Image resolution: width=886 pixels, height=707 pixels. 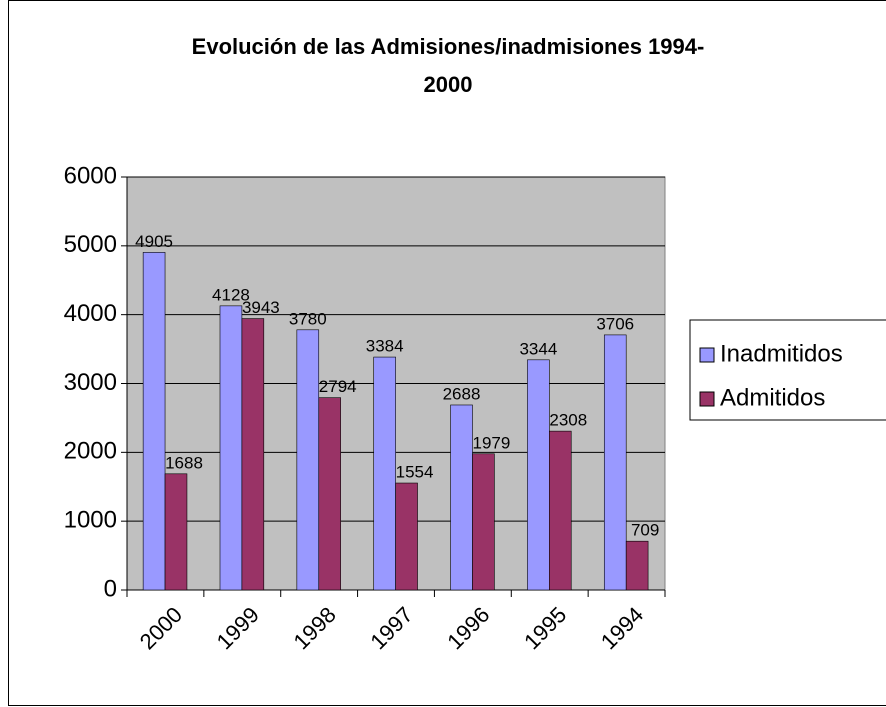 I want to click on legend-label: Admitidos, so click(x=772, y=397).